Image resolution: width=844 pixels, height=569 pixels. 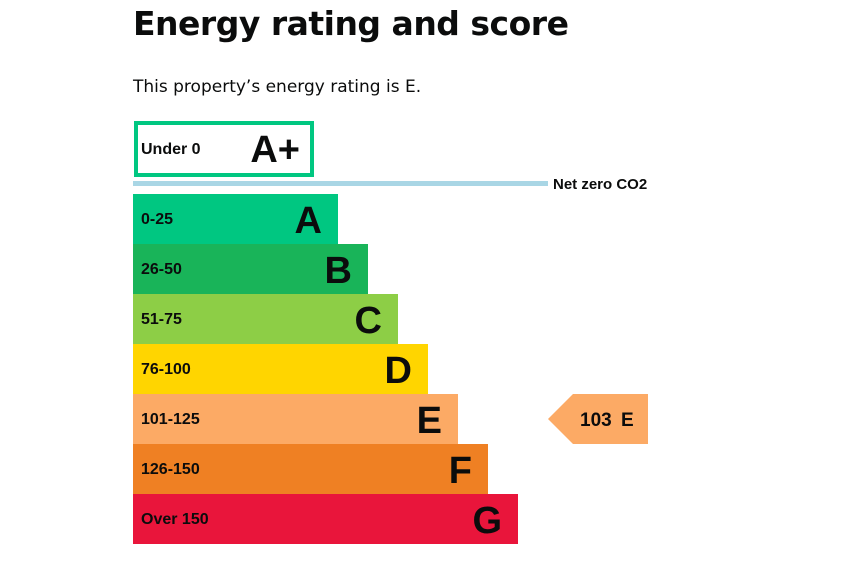 What do you see at coordinates (351, 23) in the screenshot?
I see `page-title: Energy rating and score` at bounding box center [351, 23].